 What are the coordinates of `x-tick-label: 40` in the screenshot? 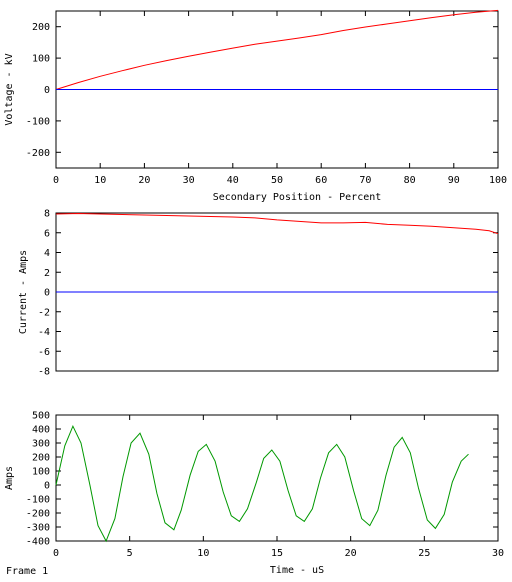 It's located at (233, 180).